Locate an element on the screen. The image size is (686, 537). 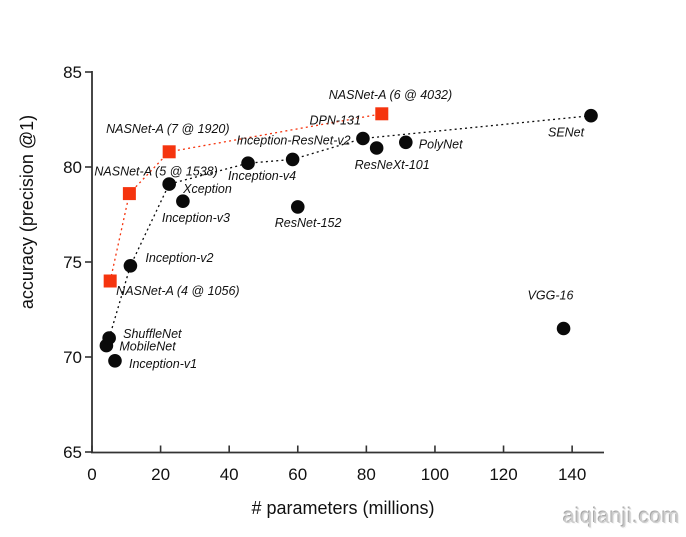
point-label-shufflenet: ShuffleNet is located at coordinates (152, 334).